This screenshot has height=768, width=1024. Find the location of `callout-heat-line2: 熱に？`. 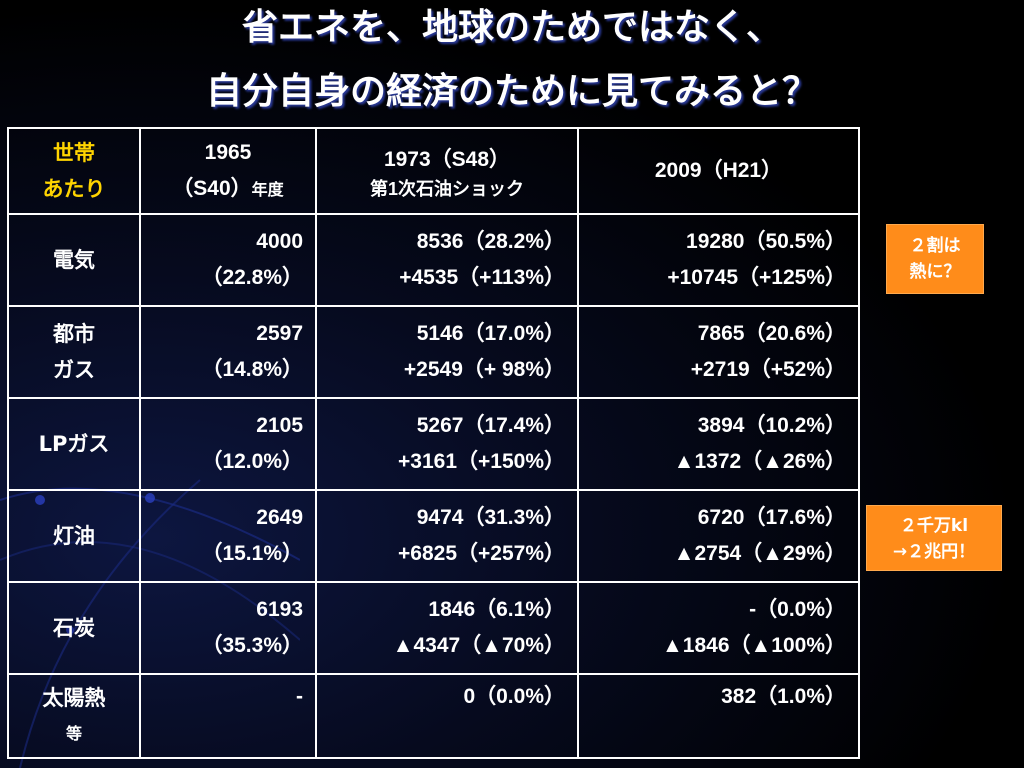

callout-heat-line2: 熱に？ is located at coordinates (935, 272).